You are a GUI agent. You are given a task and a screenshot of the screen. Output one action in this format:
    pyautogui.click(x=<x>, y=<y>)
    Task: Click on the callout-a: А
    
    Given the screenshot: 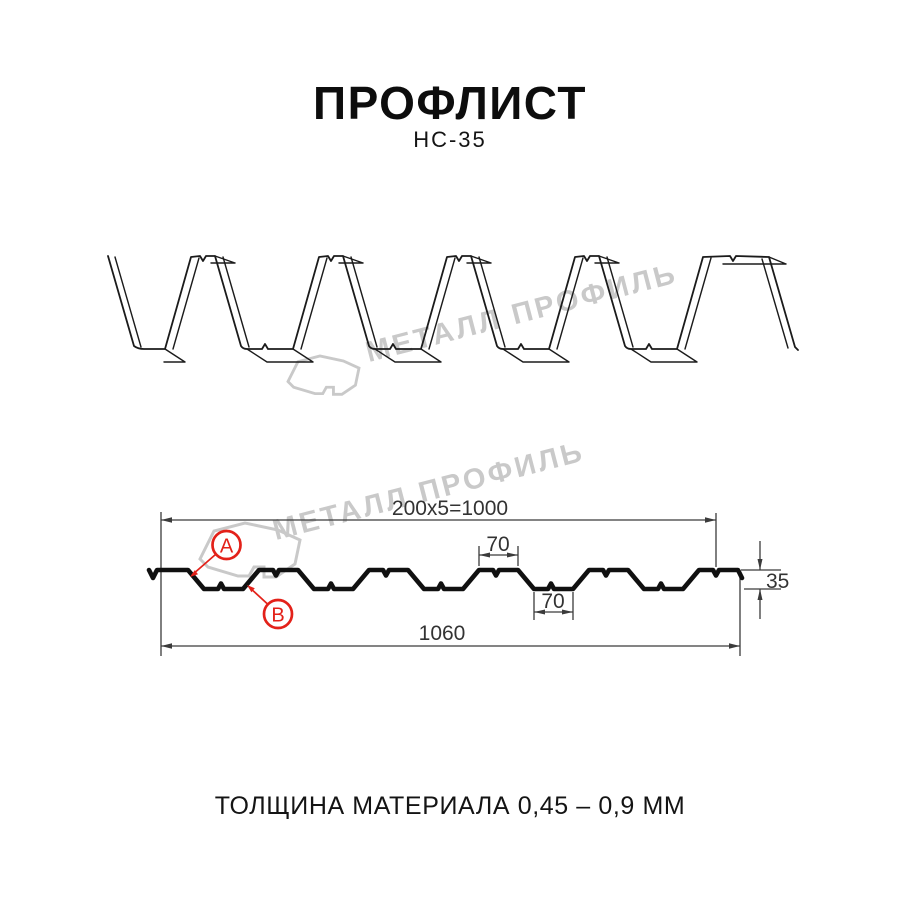 What is the action you would take?
    pyautogui.click(x=216, y=553)
    